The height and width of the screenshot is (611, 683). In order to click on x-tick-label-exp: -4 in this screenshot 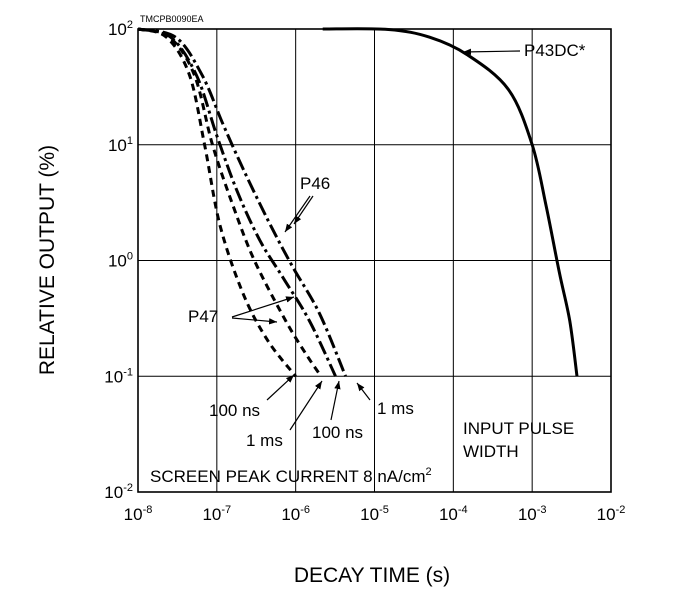, I will do `click(463, 510)`.